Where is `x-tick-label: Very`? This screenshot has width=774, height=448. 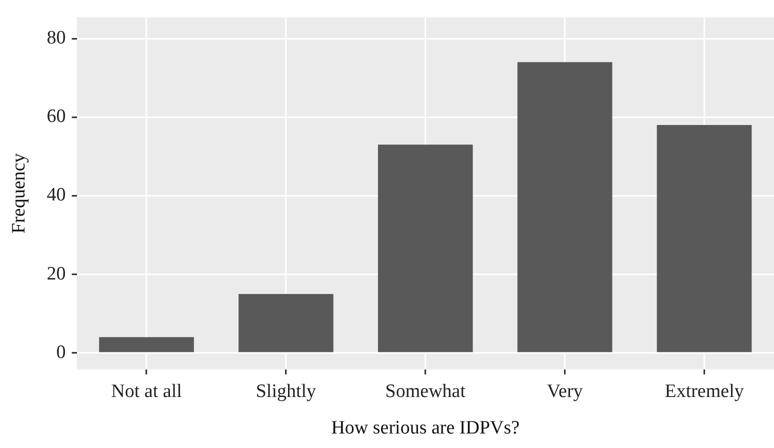 x-tick-label: Very is located at coordinates (565, 391).